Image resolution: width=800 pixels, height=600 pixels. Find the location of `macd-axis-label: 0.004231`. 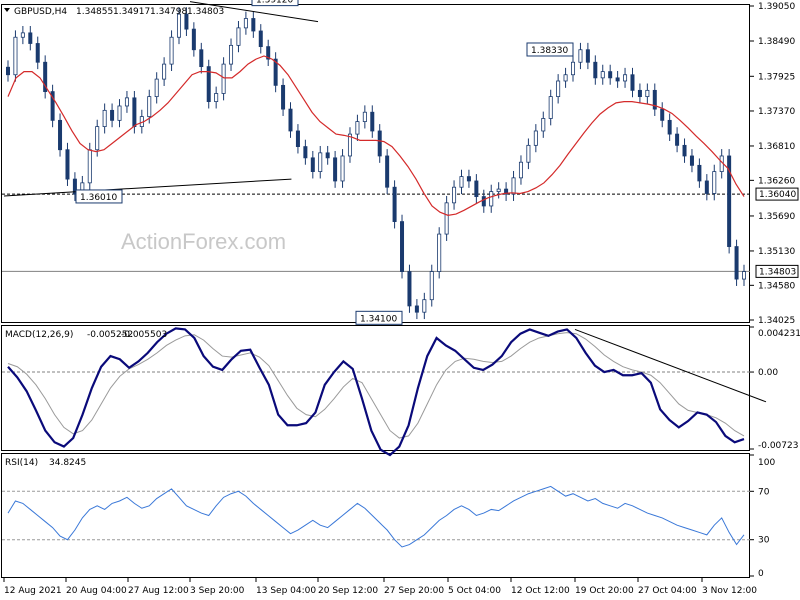

macd-axis-label: 0.004231 is located at coordinates (779, 334).